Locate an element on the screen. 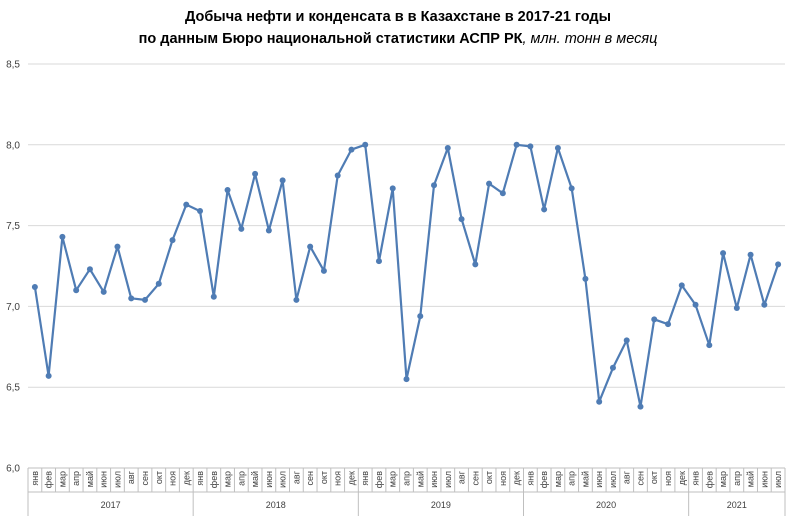  y-tick-label: 7,5 is located at coordinates (13, 226).